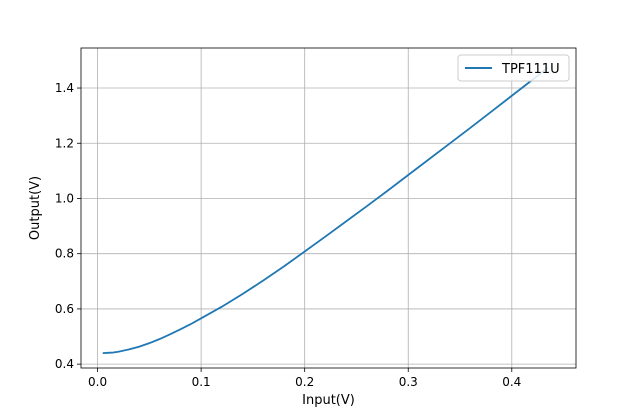 The height and width of the screenshot is (409, 640). Describe the element at coordinates (64, 88) in the screenshot. I see `y-tick-label: 1.4` at that location.